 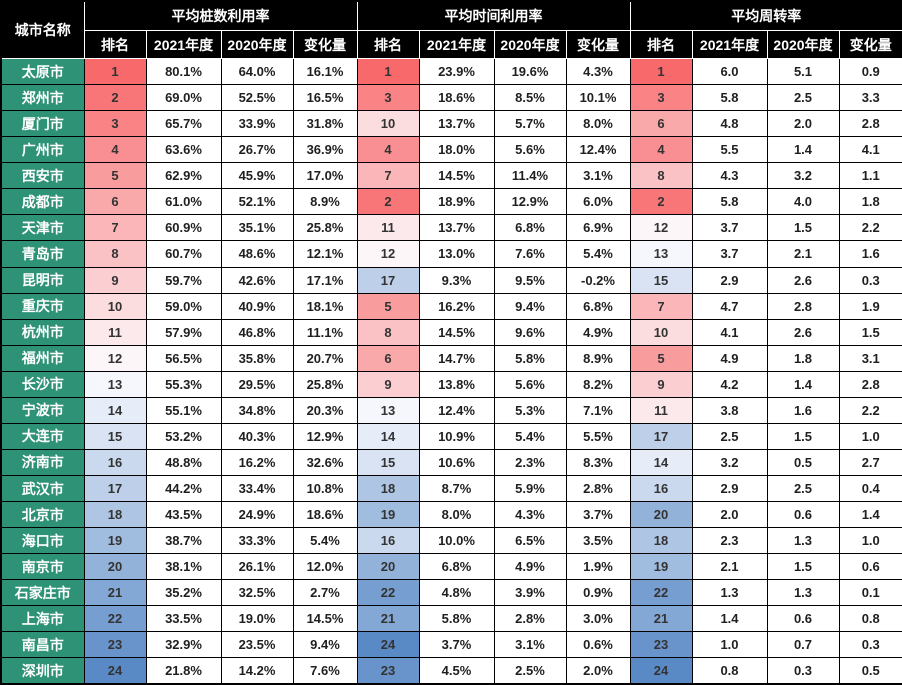 I want to click on city-name-cell: 郑州市, so click(x=42, y=98).